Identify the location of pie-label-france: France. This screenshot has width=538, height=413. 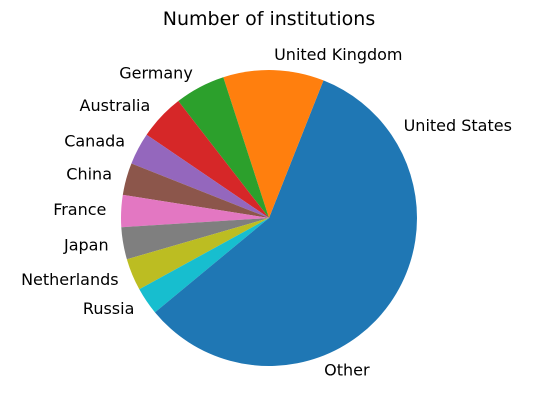
(79, 209).